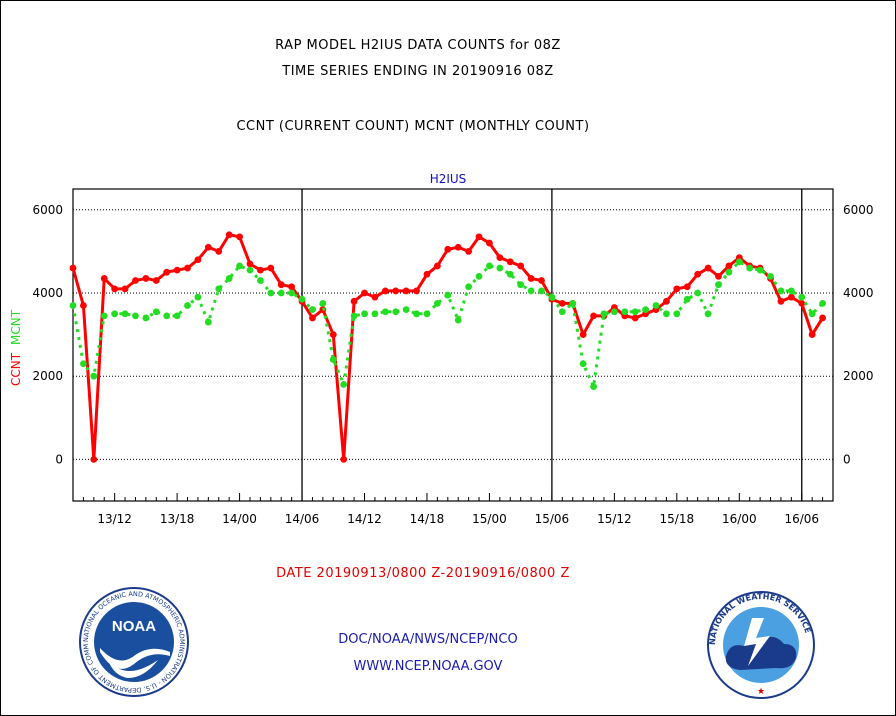 The width and height of the screenshot is (896, 716). Describe the element at coordinates (428, 666) in the screenshot. I see `website-link: WWW.NCEP.NOAA.GOV` at that location.